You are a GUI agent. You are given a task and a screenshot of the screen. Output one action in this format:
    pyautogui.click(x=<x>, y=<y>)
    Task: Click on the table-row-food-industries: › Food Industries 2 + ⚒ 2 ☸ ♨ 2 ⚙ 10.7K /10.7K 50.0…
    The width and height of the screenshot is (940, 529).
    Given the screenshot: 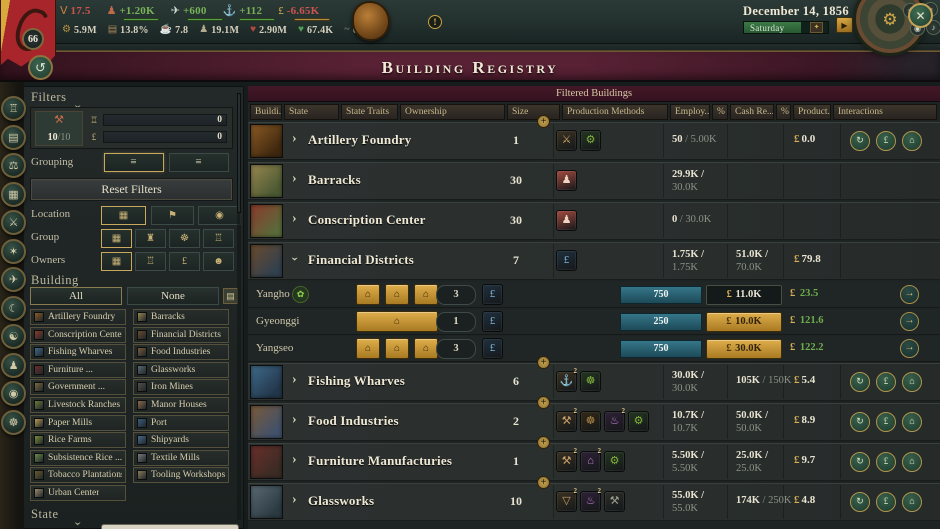 What is the action you would take?
    pyautogui.click(x=594, y=418)
    